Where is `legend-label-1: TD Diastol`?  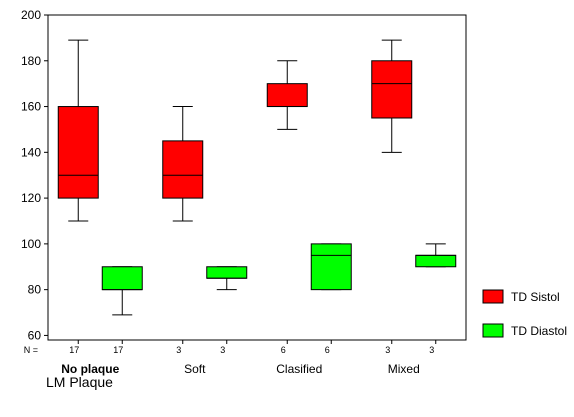
legend-label-1: TD Diastol is located at coordinates (539, 331).